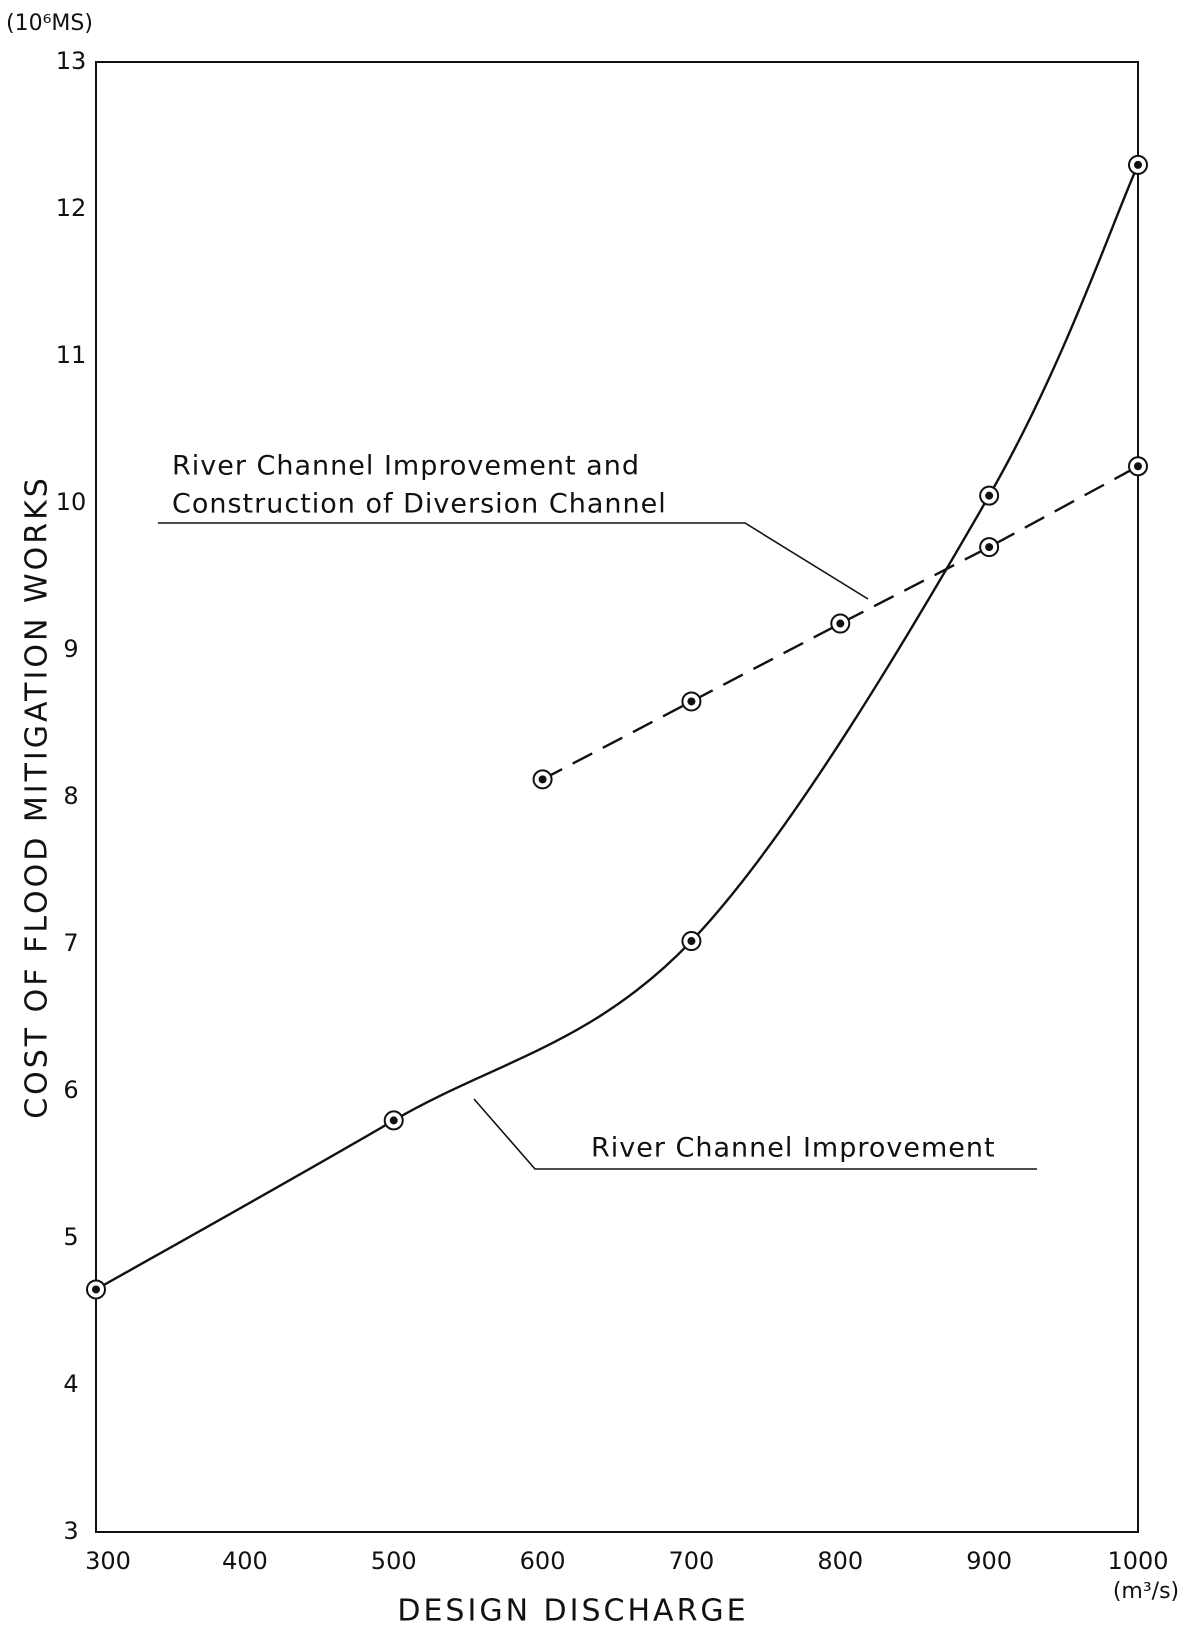 Image resolution: width=1194 pixels, height=1634 pixels. I want to click on y-axis-title: COST OF FLOOD MITIGATION WORKS, so click(37, 797).